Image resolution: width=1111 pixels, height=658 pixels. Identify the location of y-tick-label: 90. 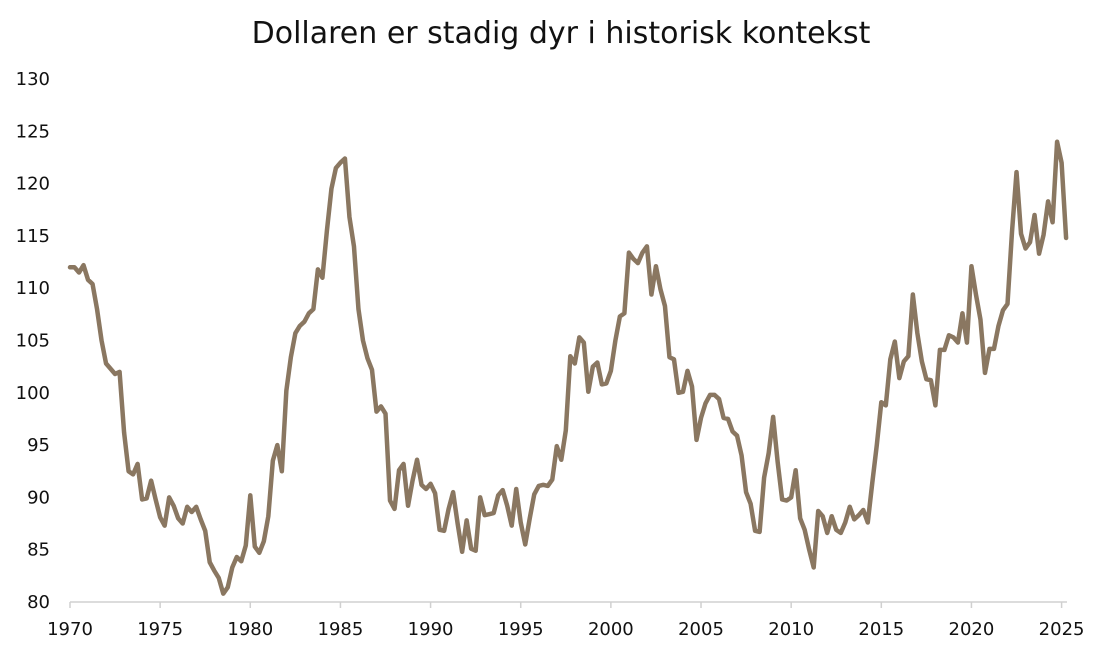
(38, 497).